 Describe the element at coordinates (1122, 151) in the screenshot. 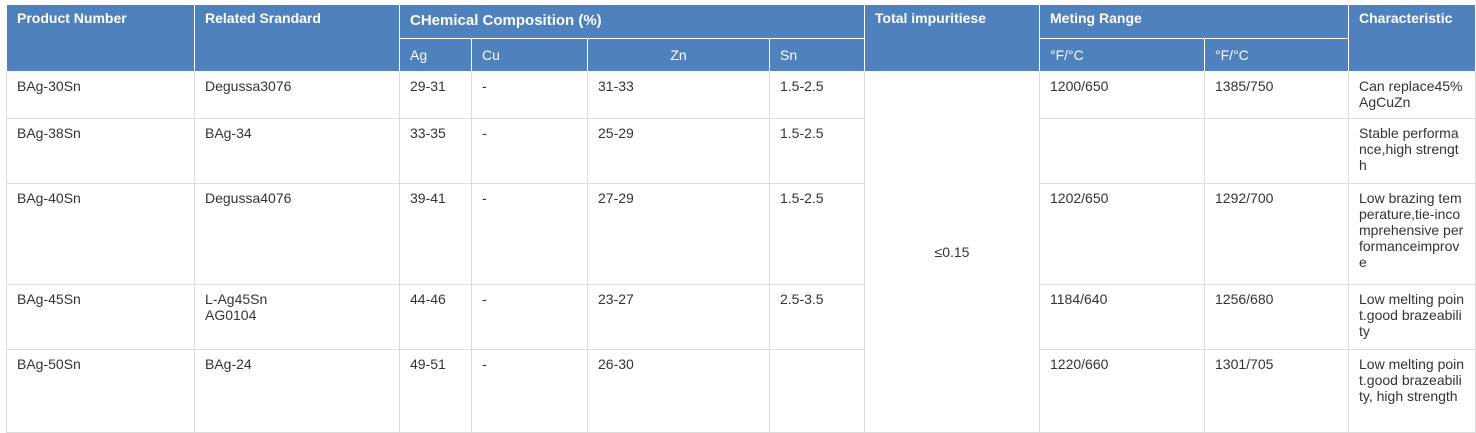

I see `cell-melt1` at that location.